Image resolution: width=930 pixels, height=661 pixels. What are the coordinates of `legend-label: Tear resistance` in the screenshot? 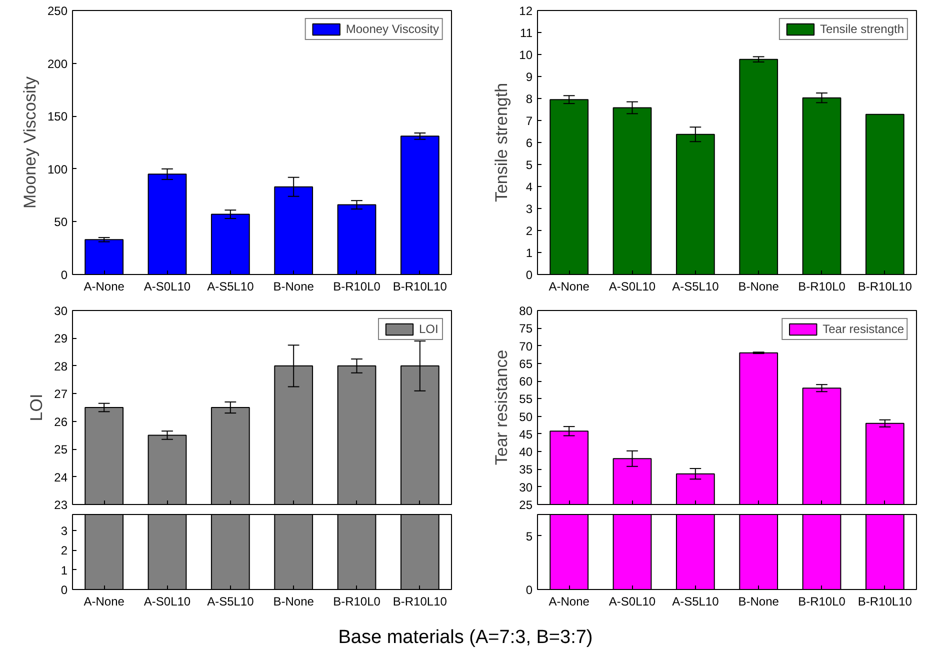 It's located at (863, 329).